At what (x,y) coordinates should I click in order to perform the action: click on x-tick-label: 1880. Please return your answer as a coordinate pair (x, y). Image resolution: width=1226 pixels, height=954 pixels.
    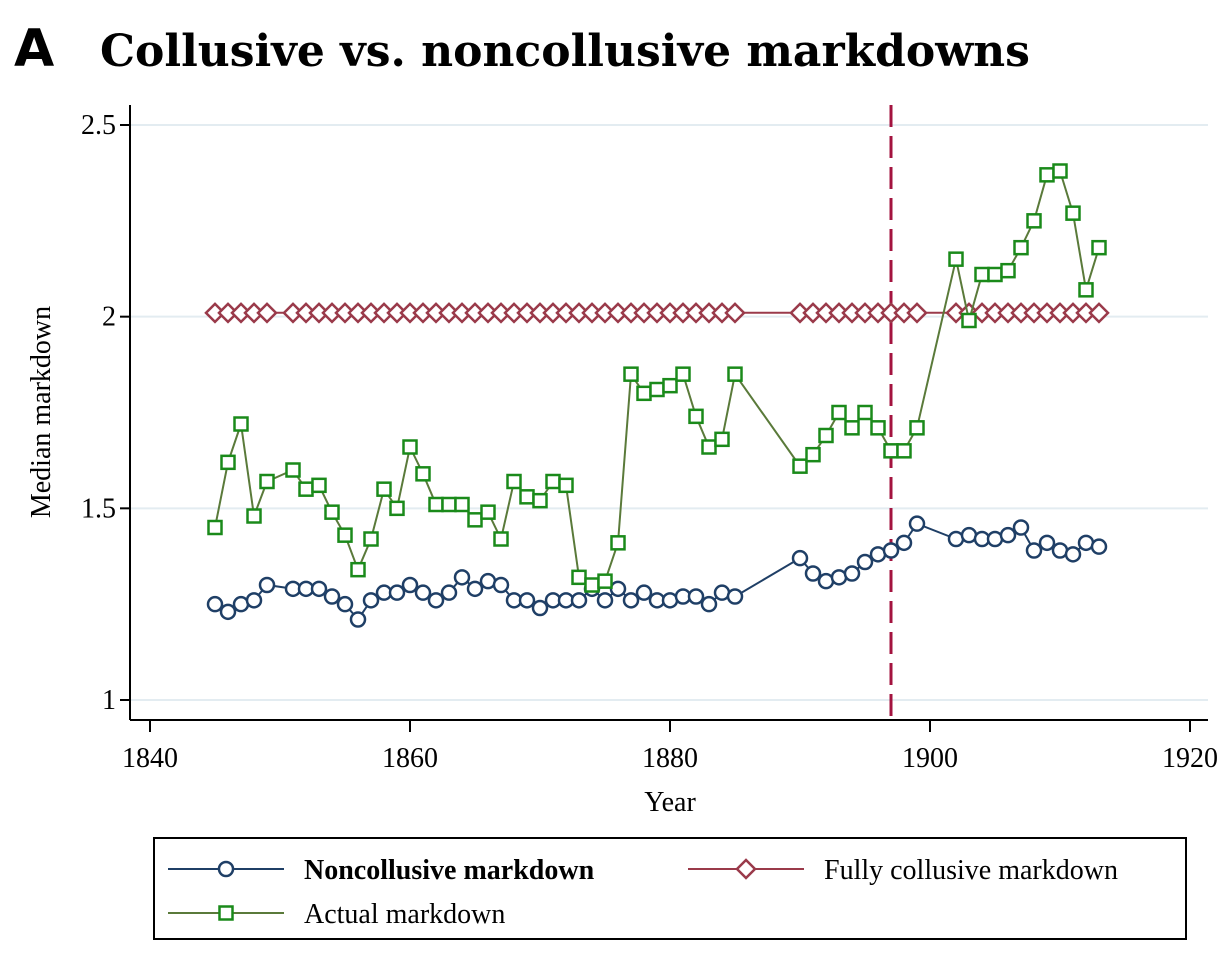
    Looking at the image, I should click on (670, 758).